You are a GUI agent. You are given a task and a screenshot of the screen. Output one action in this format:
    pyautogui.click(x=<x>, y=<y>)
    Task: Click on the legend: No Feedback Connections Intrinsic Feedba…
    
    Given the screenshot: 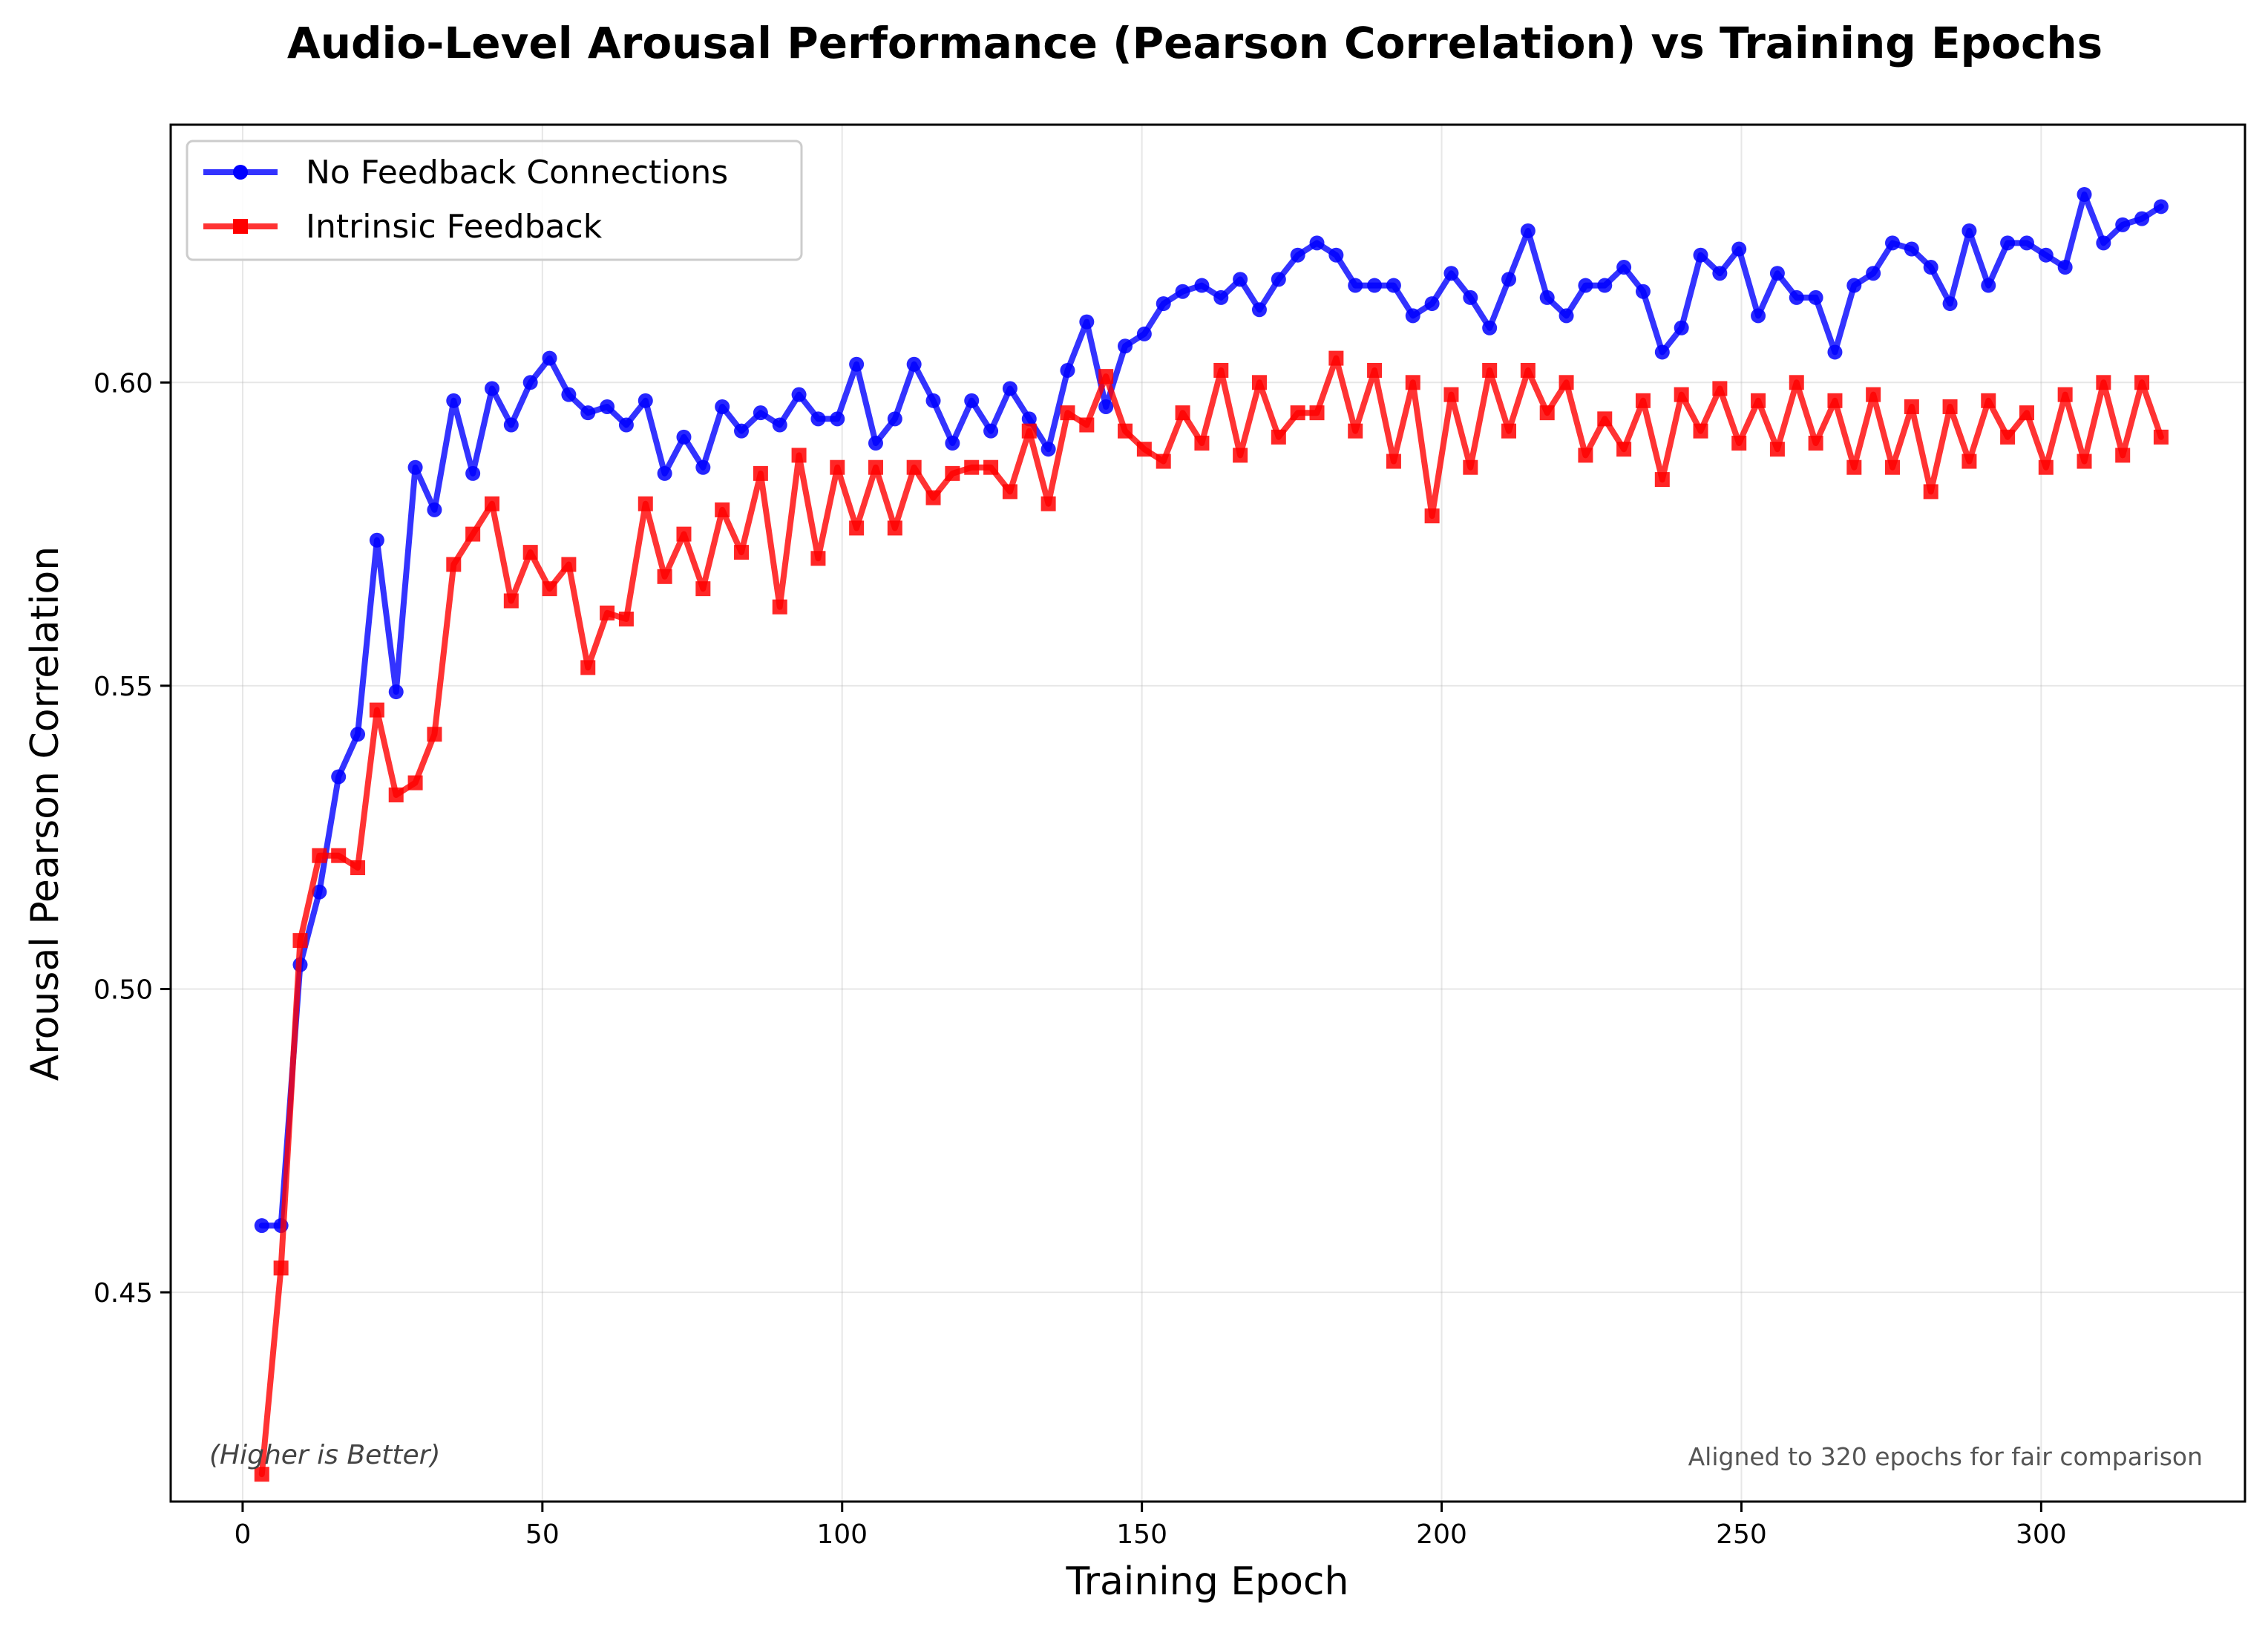 What is the action you would take?
    pyautogui.click(x=494, y=201)
    